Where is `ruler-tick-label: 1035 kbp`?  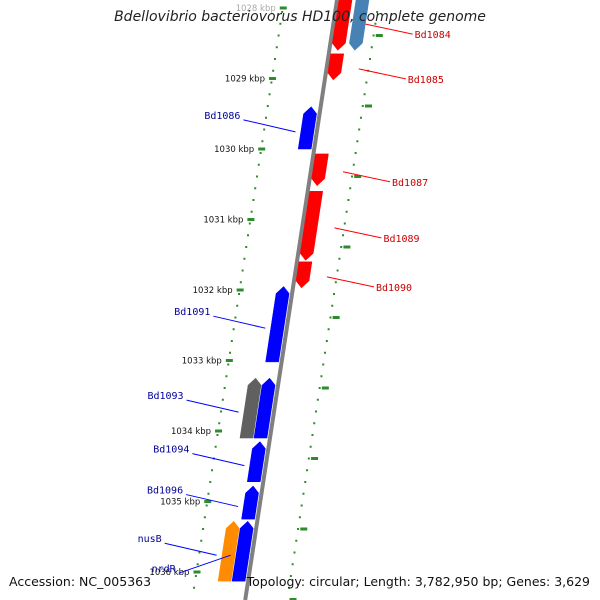 ruler-tick-label: 1035 kbp is located at coordinates (180, 503).